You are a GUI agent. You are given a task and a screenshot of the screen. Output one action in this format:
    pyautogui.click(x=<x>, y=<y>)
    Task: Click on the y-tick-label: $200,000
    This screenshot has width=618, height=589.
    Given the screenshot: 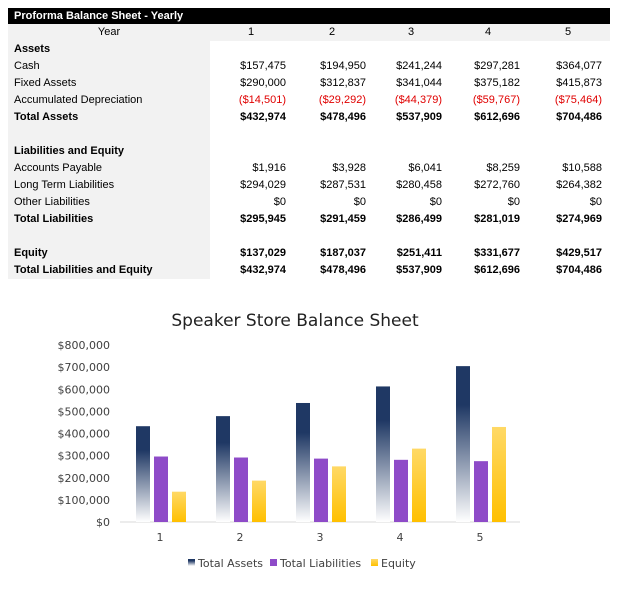 What is the action you would take?
    pyautogui.click(x=84, y=478)
    